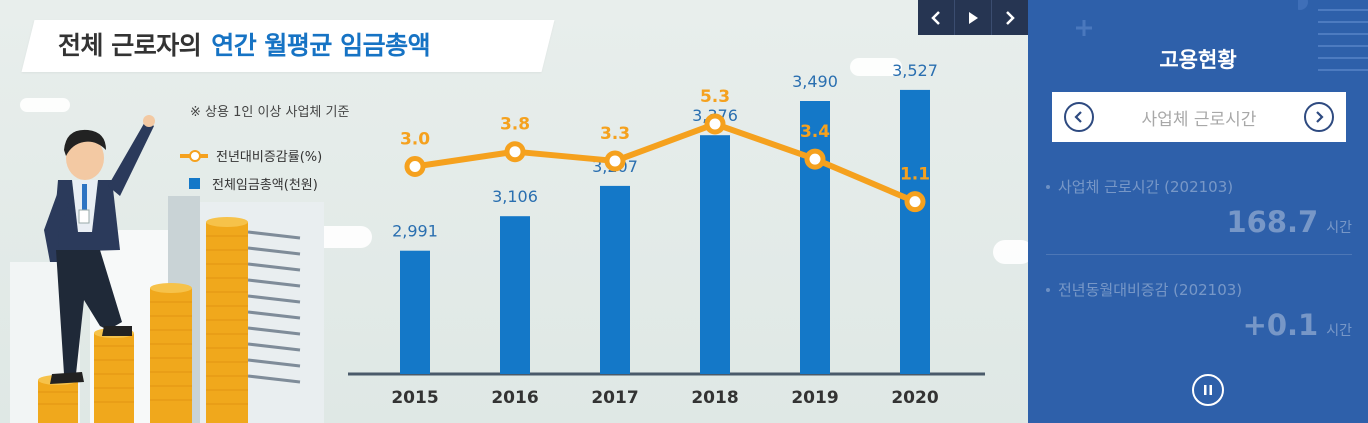  I want to click on stat-divider, so click(1199, 254).